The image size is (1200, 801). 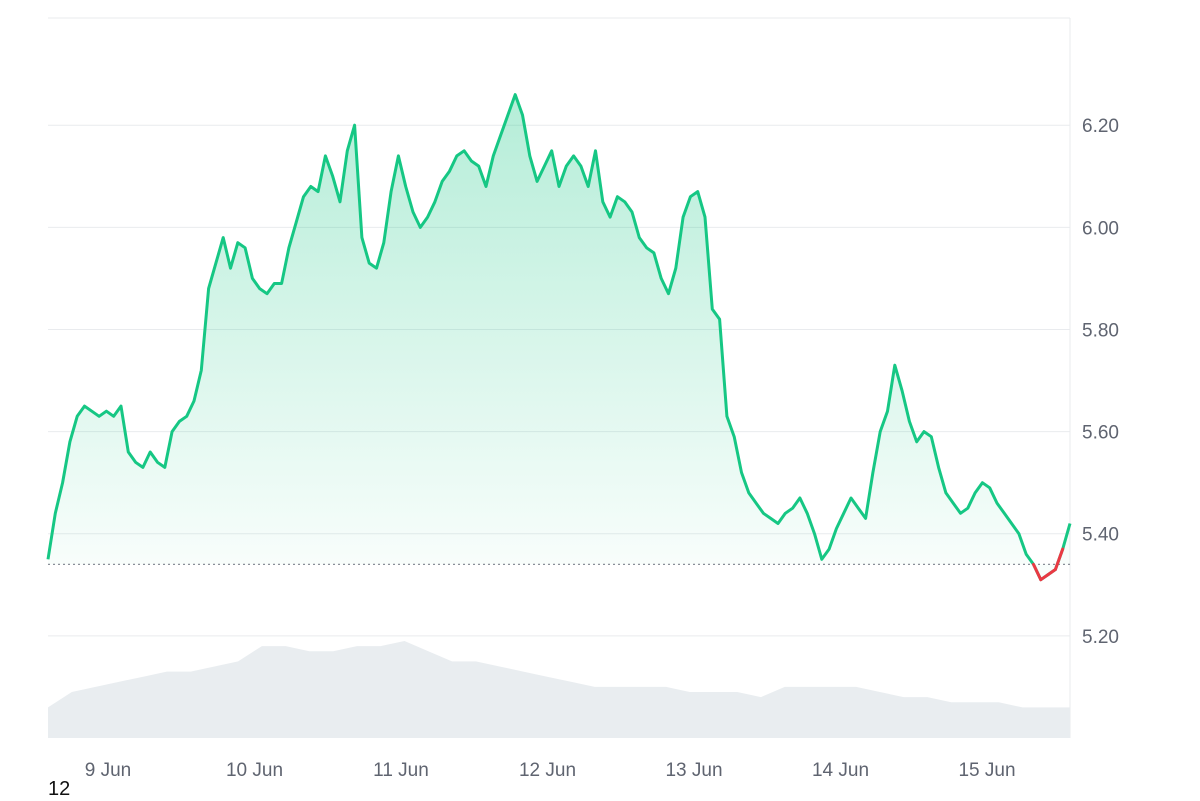 I want to click on x-tick-label: 12 Jun, so click(x=547, y=770).